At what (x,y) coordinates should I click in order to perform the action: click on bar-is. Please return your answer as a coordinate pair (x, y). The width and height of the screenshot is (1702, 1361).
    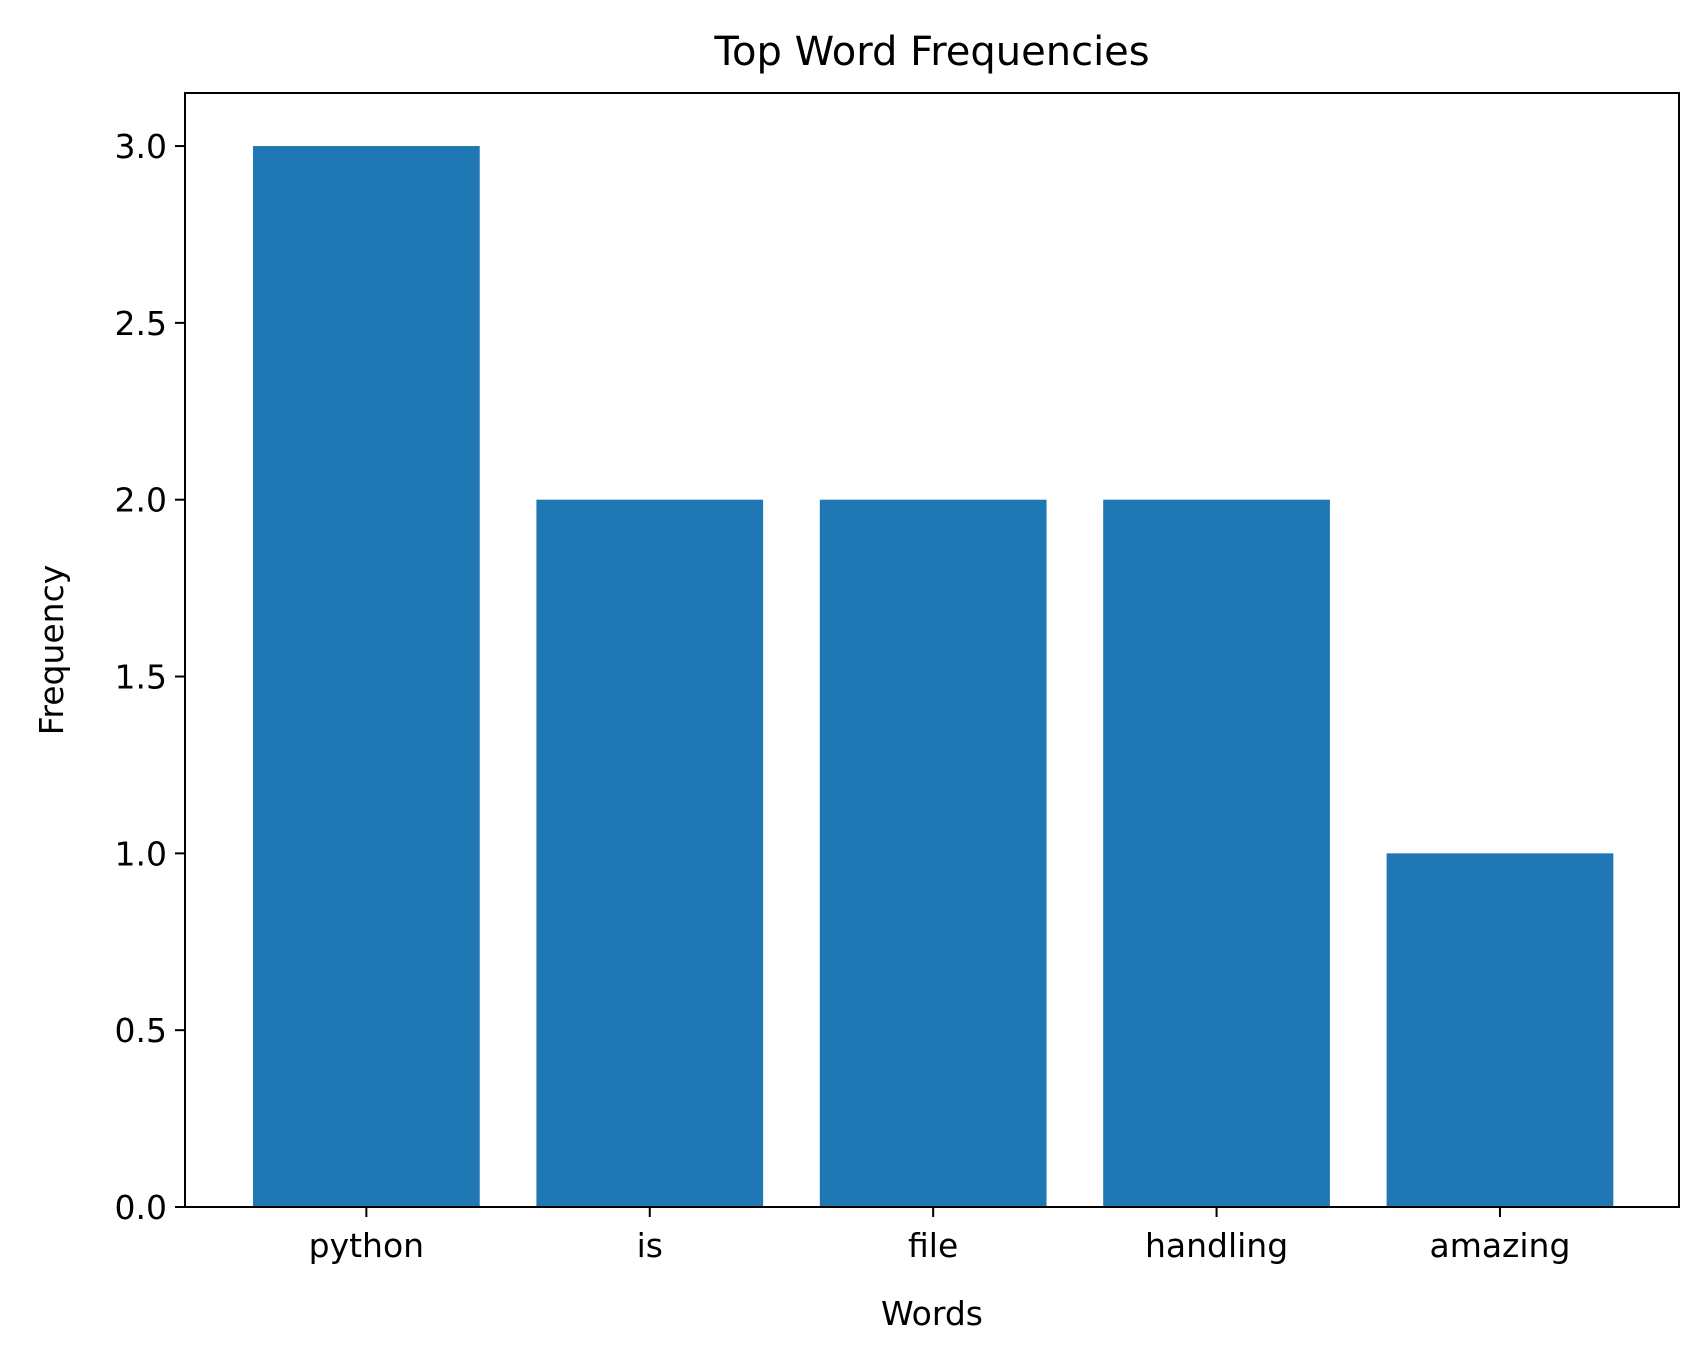
    Looking at the image, I should click on (650, 853).